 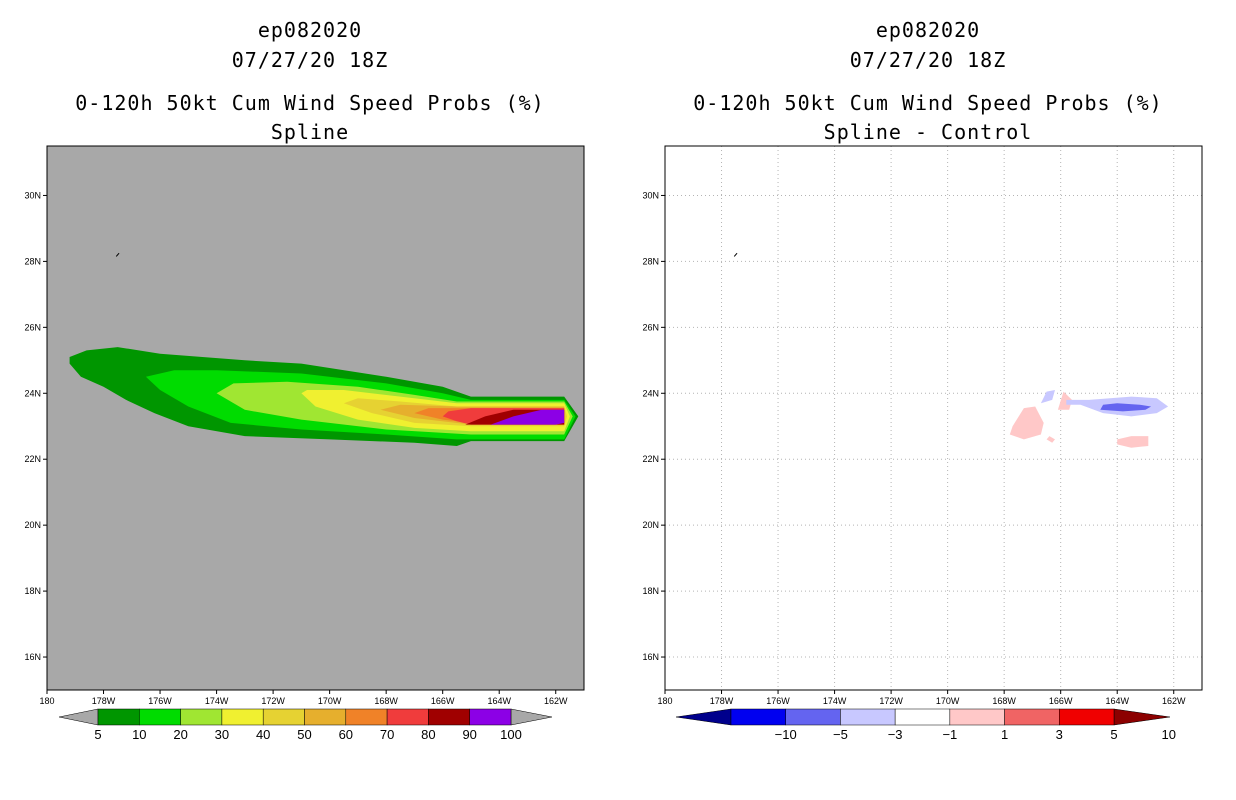 I want to click on left-x-tick-label: 172W, so click(x=273, y=701).